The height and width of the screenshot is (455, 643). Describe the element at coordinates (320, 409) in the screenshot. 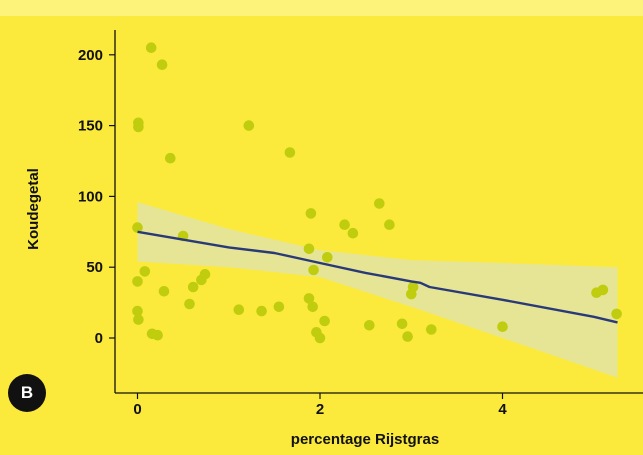

I see `x-tick-label: 2` at that location.